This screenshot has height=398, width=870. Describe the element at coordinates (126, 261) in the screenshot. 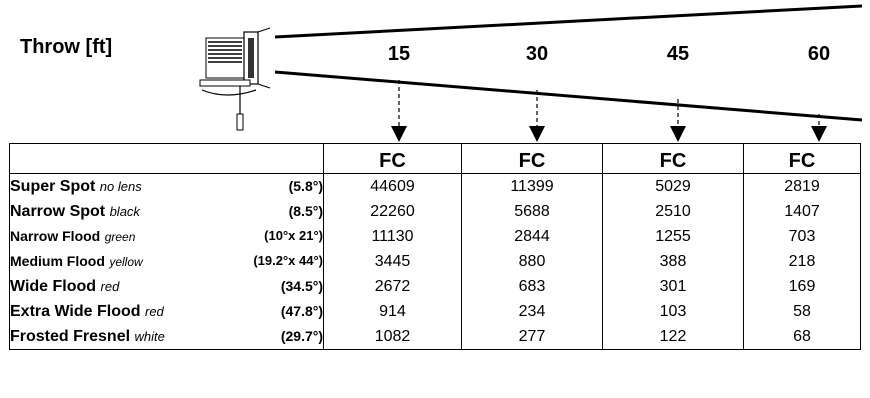

I see `lens-color: yellow` at that location.